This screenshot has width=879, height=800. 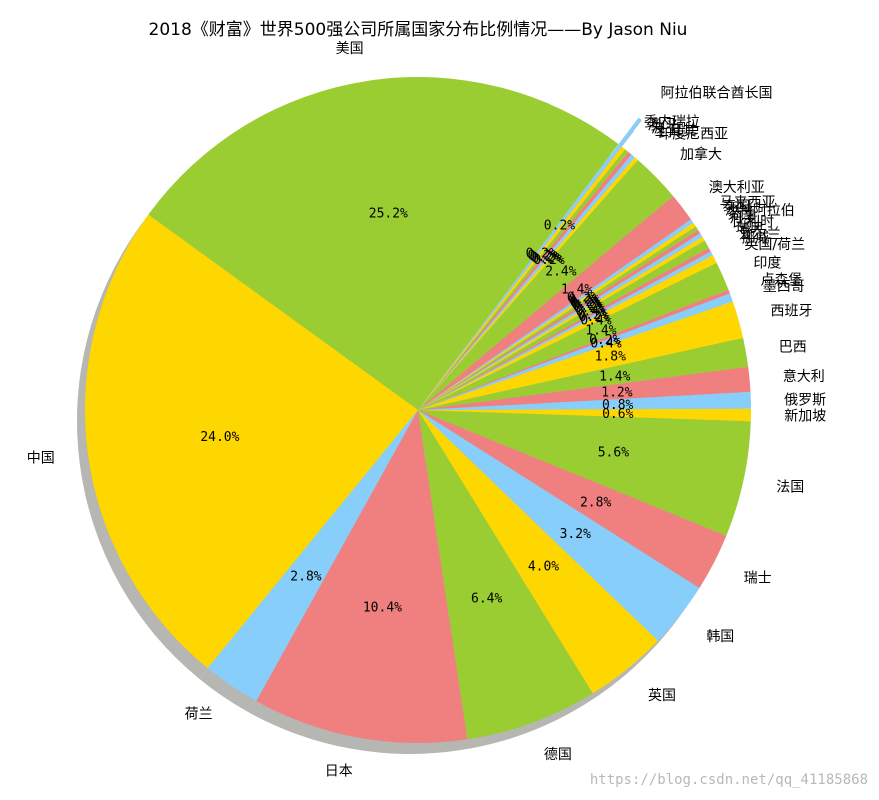 What do you see at coordinates (750, 229) in the screenshot?
I see `category-label: 瑞典` at bounding box center [750, 229].